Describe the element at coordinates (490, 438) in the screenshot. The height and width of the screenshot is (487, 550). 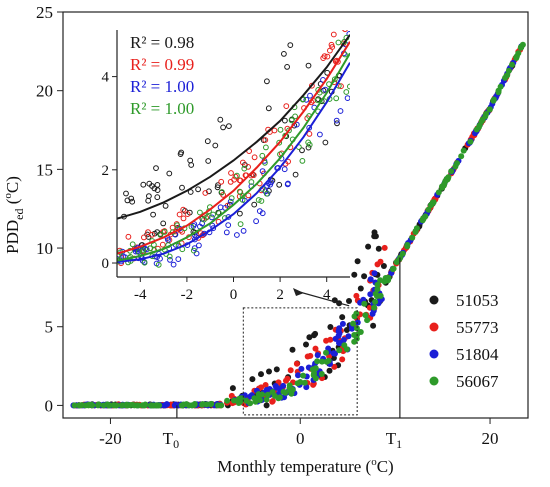
I see `x-tick-label: 20` at that location.